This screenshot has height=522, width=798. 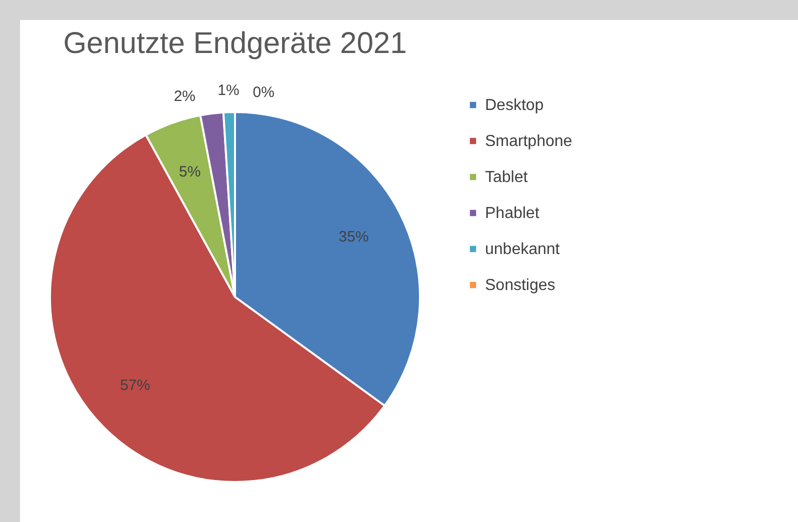 I want to click on data-label: 1%, so click(x=229, y=91).